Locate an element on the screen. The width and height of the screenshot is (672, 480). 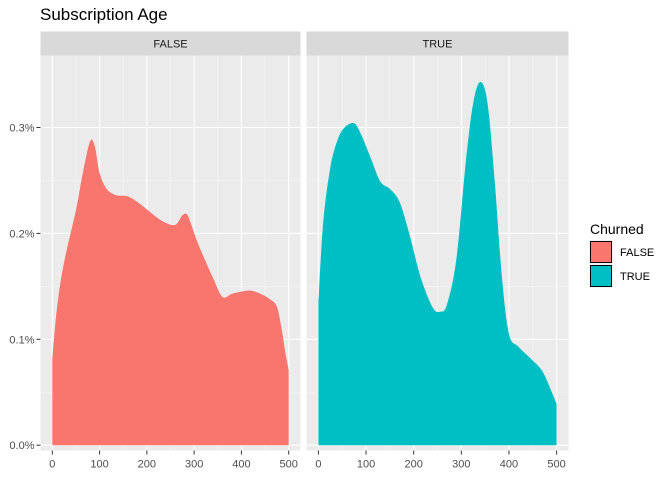
legend-title: Churned is located at coordinates (617, 229).